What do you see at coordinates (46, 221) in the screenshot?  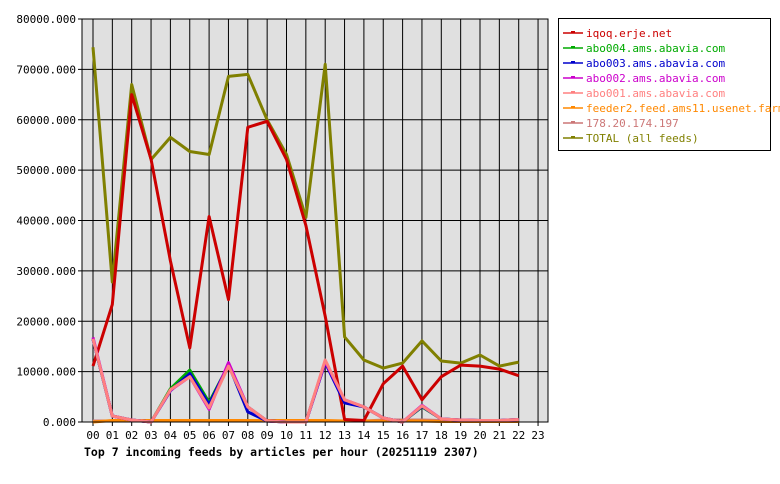 I see `y-tick-label: 40000.000` at bounding box center [46, 221].